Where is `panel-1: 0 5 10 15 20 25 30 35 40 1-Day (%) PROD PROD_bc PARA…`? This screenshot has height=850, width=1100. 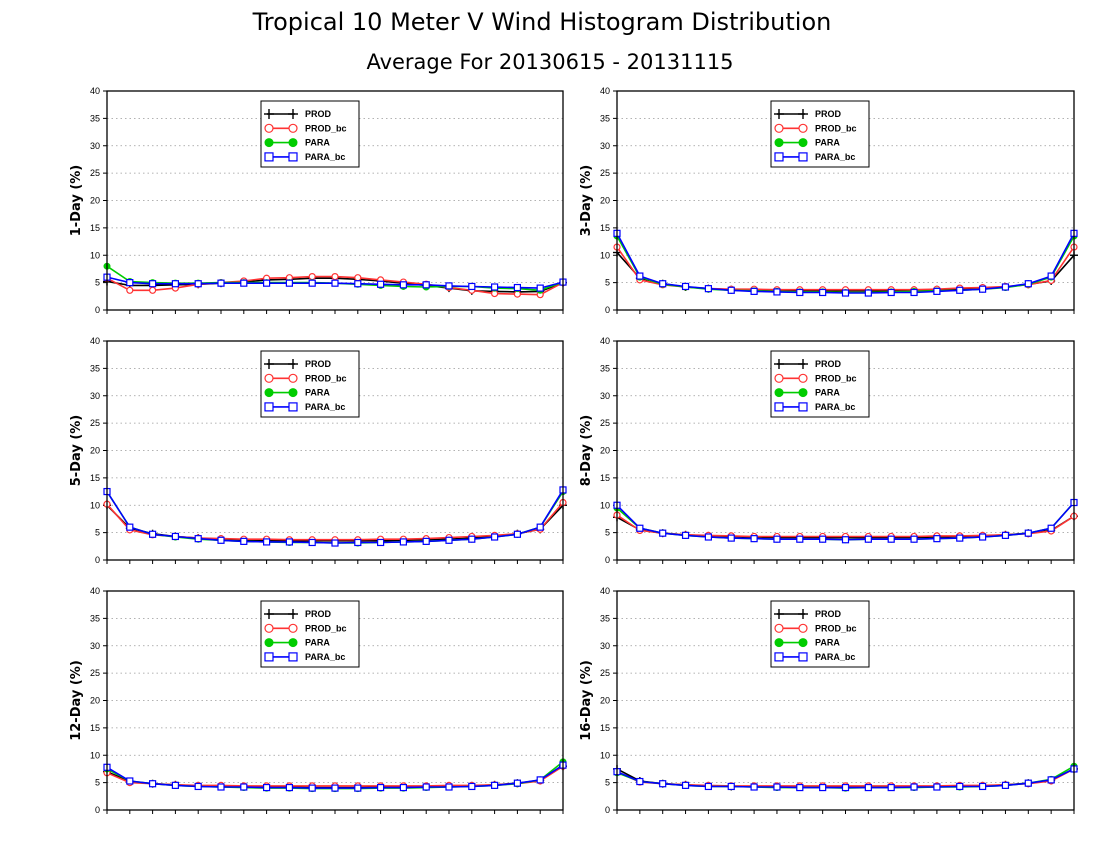 panel-1: 0 5 10 15 20 25 30 35 40 1-Day (%) PROD PROD_bc PARA… is located at coordinates (318, 200).